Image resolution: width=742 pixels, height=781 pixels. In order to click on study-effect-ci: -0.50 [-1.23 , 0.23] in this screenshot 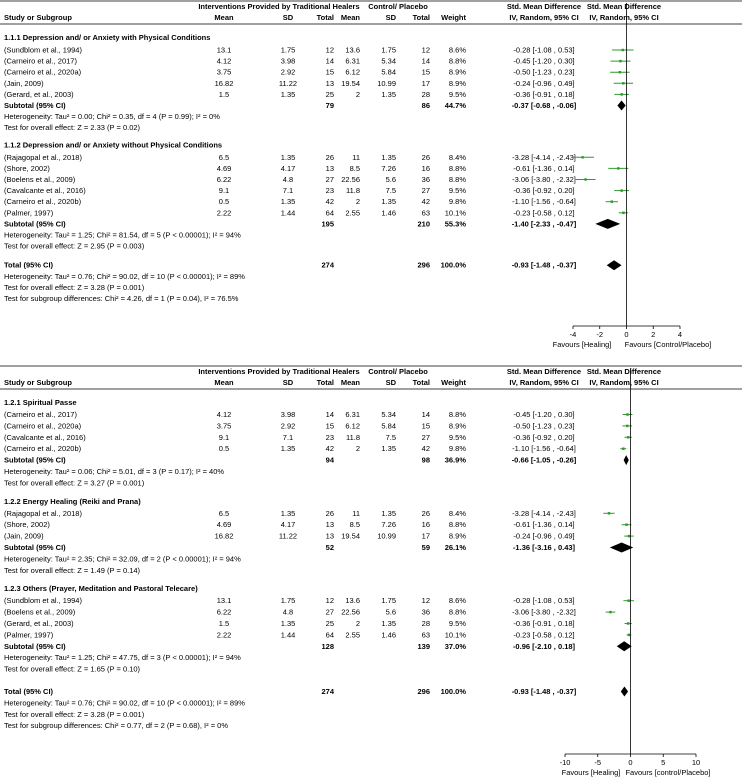, I will do `click(543, 72)`.